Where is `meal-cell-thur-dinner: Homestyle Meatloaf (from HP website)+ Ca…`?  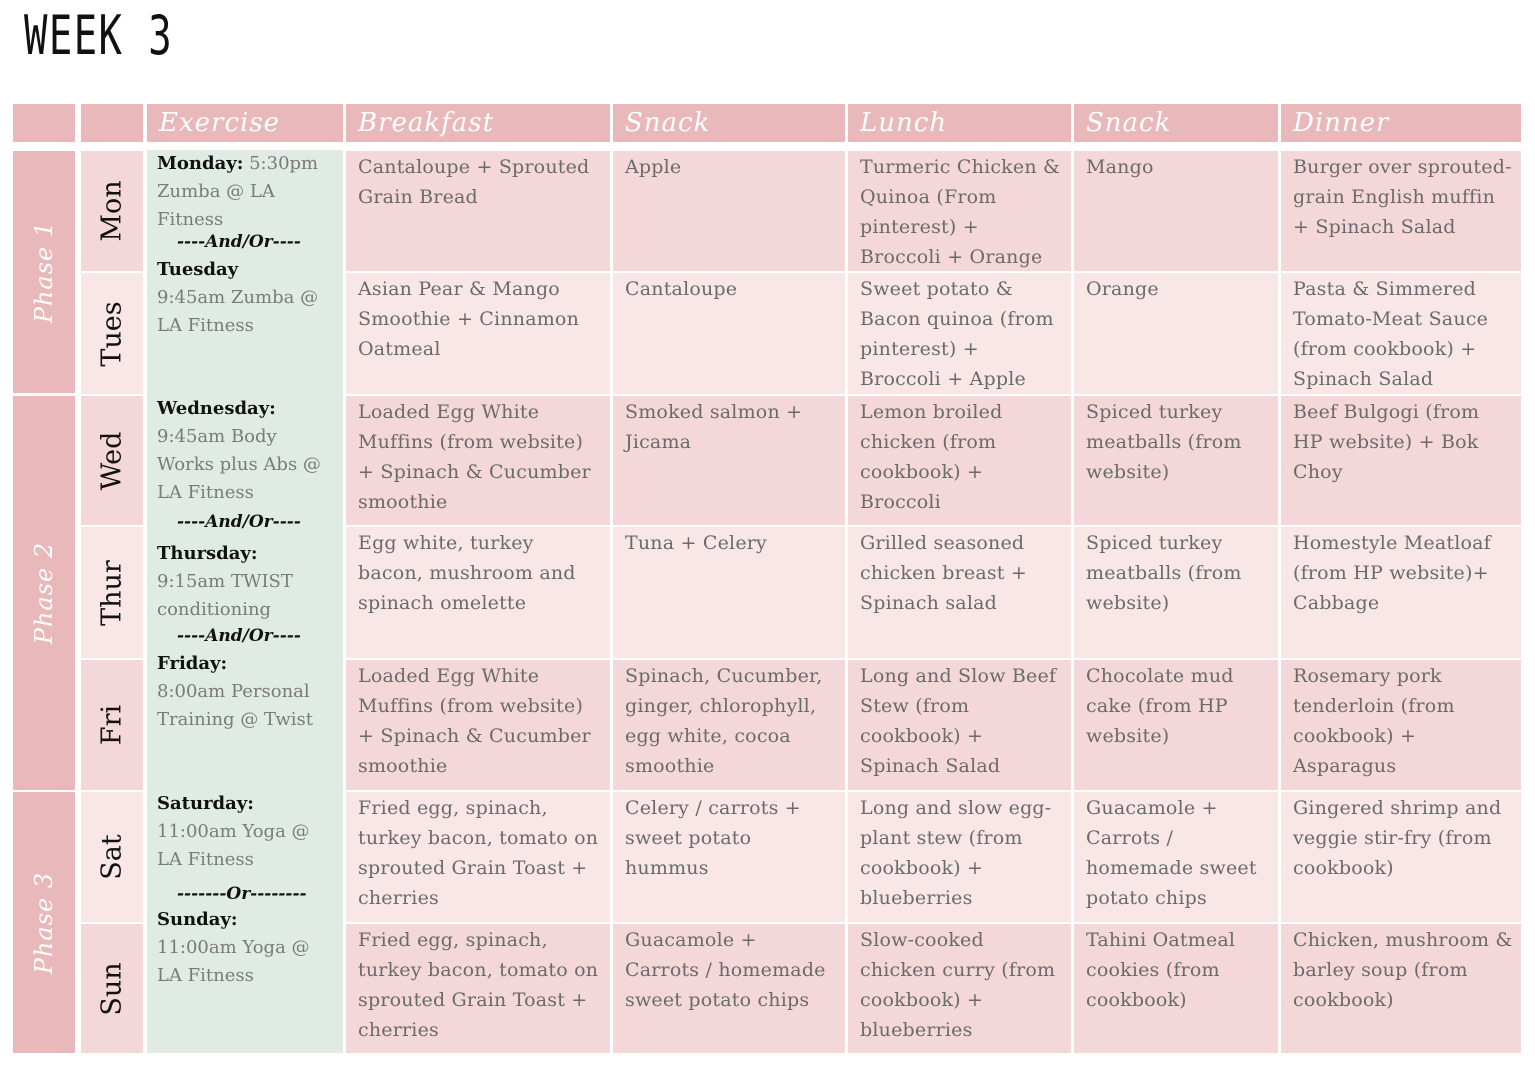
meal-cell-thur-dinner: Homestyle Meatloaf (from HP website)+ Ca… is located at coordinates (1401, 592).